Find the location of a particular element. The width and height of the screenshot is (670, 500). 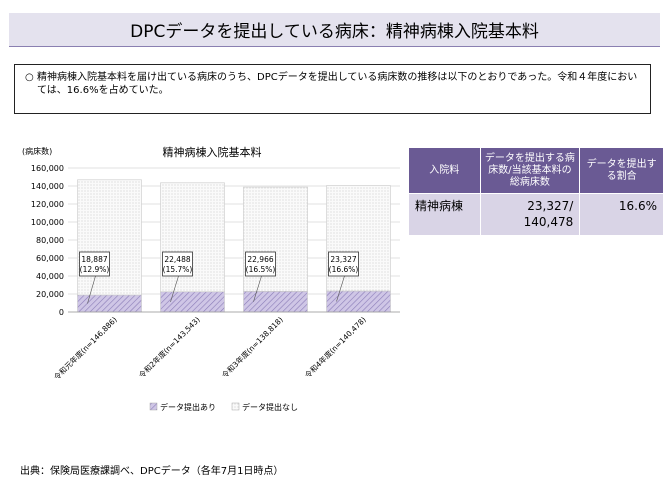

data-label: (16.5%) is located at coordinates (261, 269).